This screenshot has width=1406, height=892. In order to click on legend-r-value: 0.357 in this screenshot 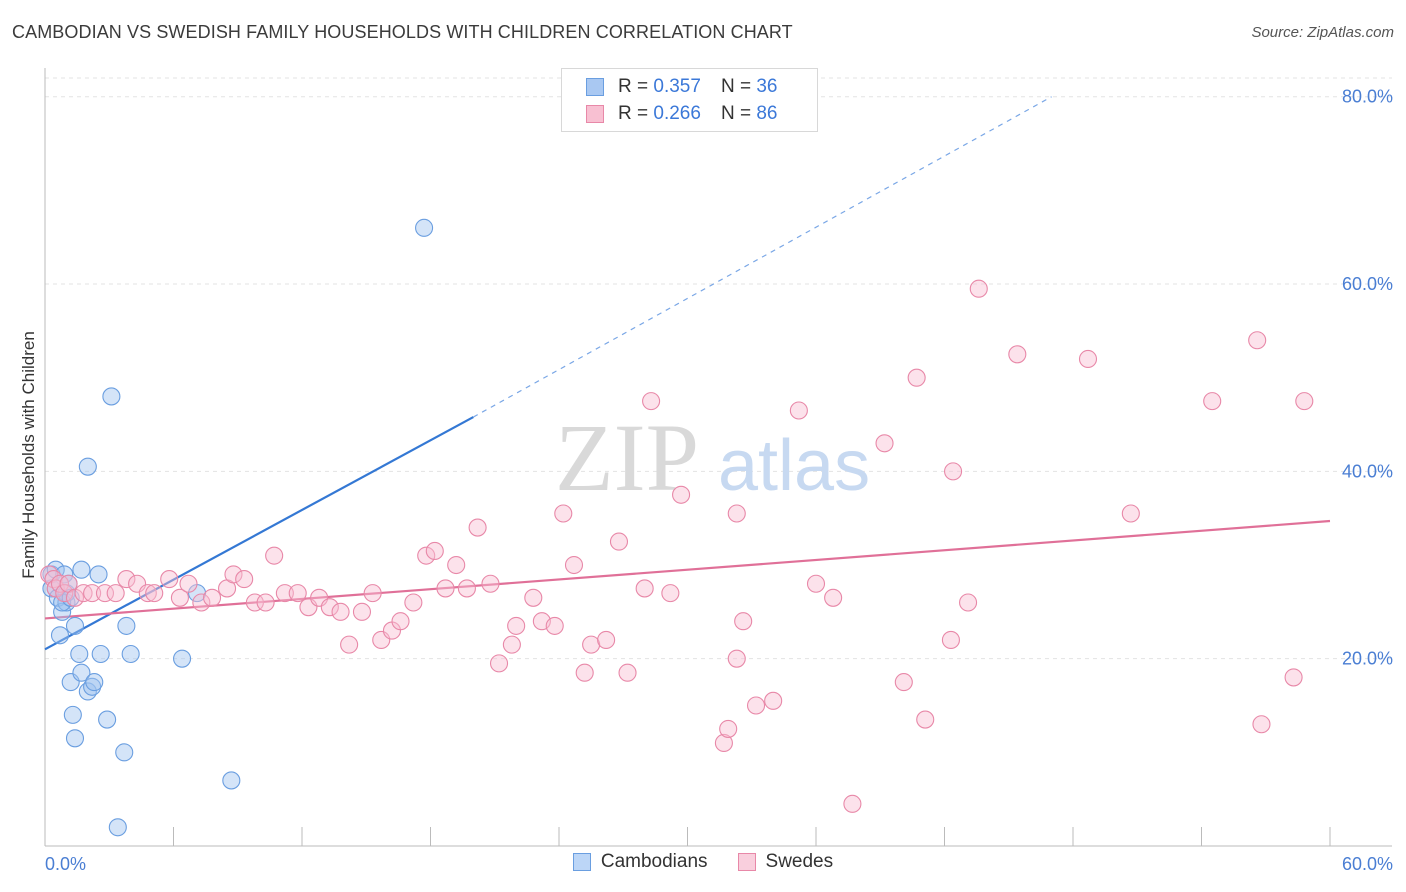, I will do `click(677, 86)`.